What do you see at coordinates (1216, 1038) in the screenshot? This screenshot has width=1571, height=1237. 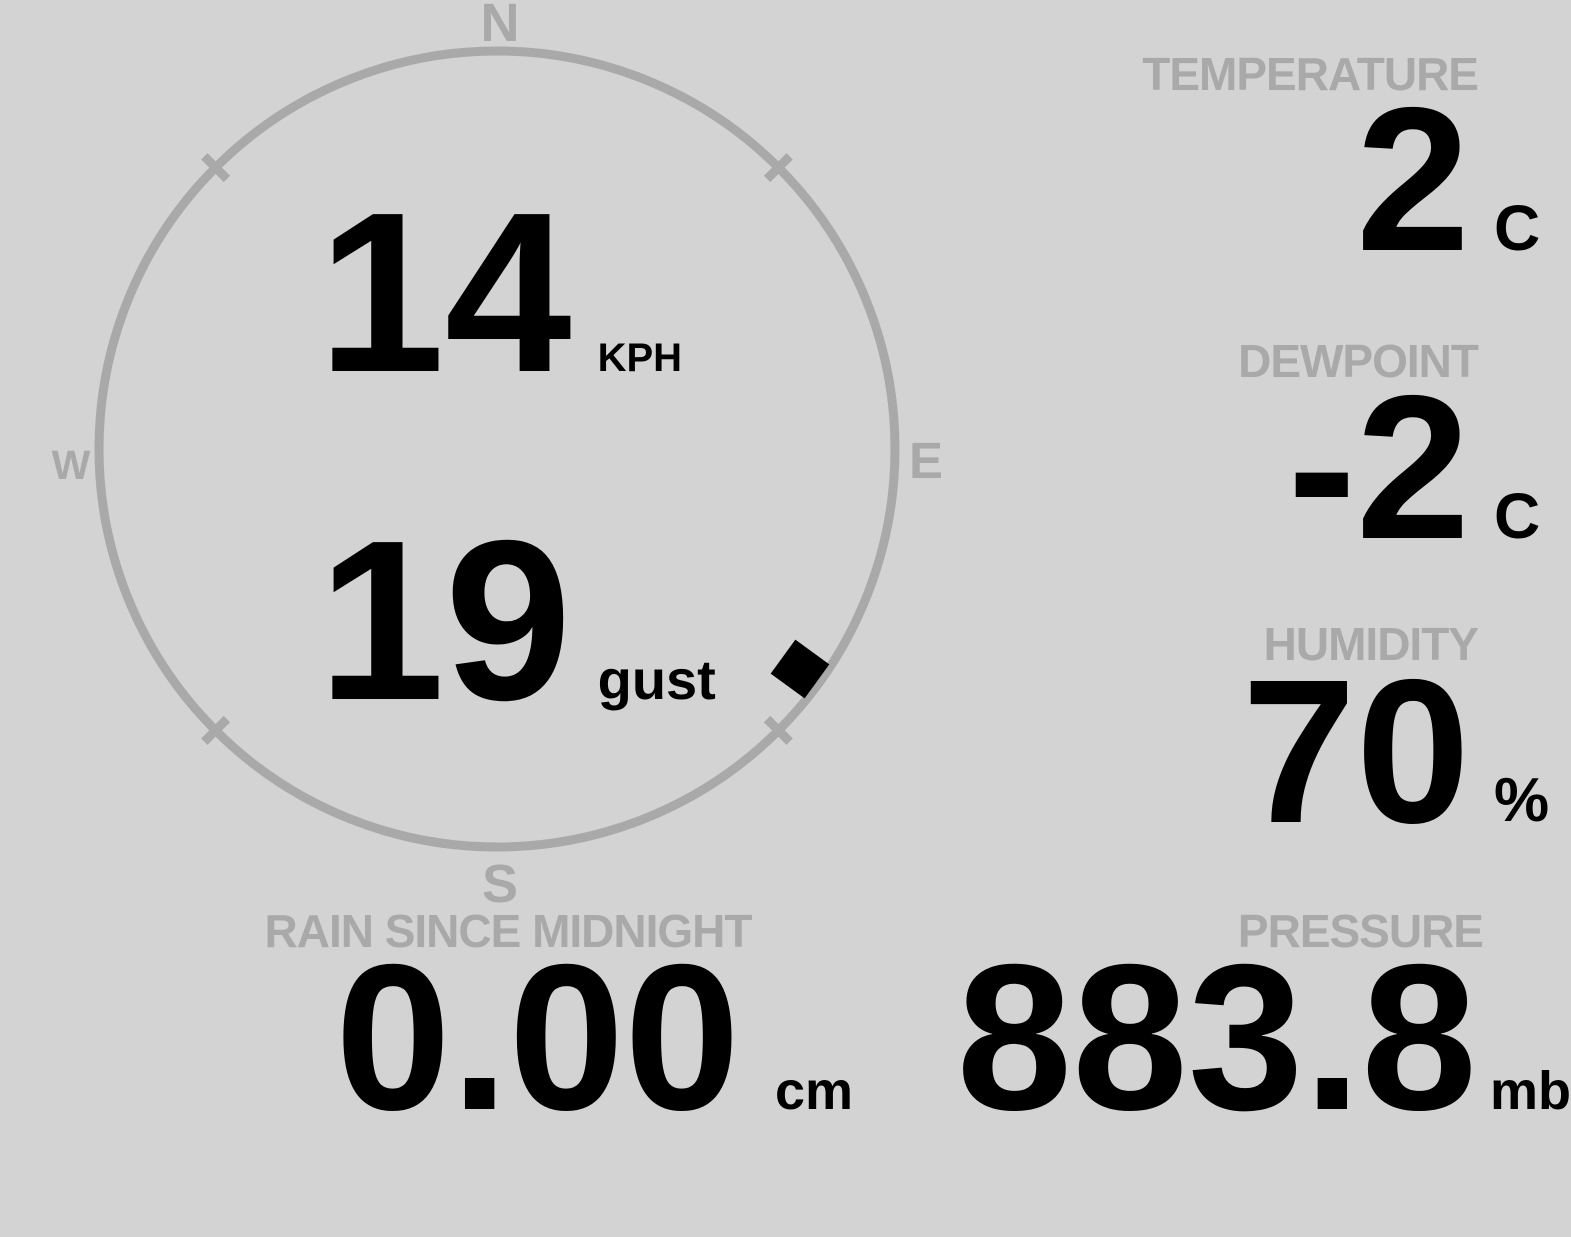 I see `pressure-value: 883.8` at bounding box center [1216, 1038].